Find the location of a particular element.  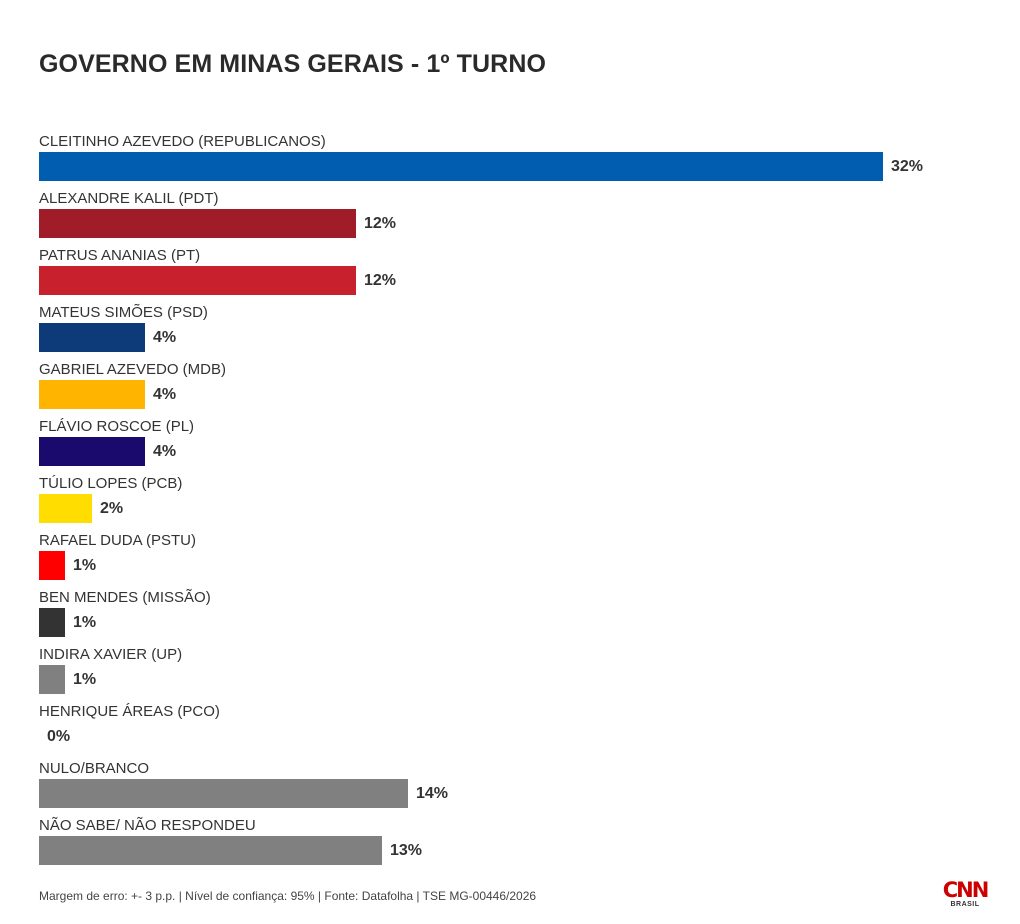

category-label: CLEITINHO AZEVEDO (REPUBLICANOS) is located at coordinates (182, 141).